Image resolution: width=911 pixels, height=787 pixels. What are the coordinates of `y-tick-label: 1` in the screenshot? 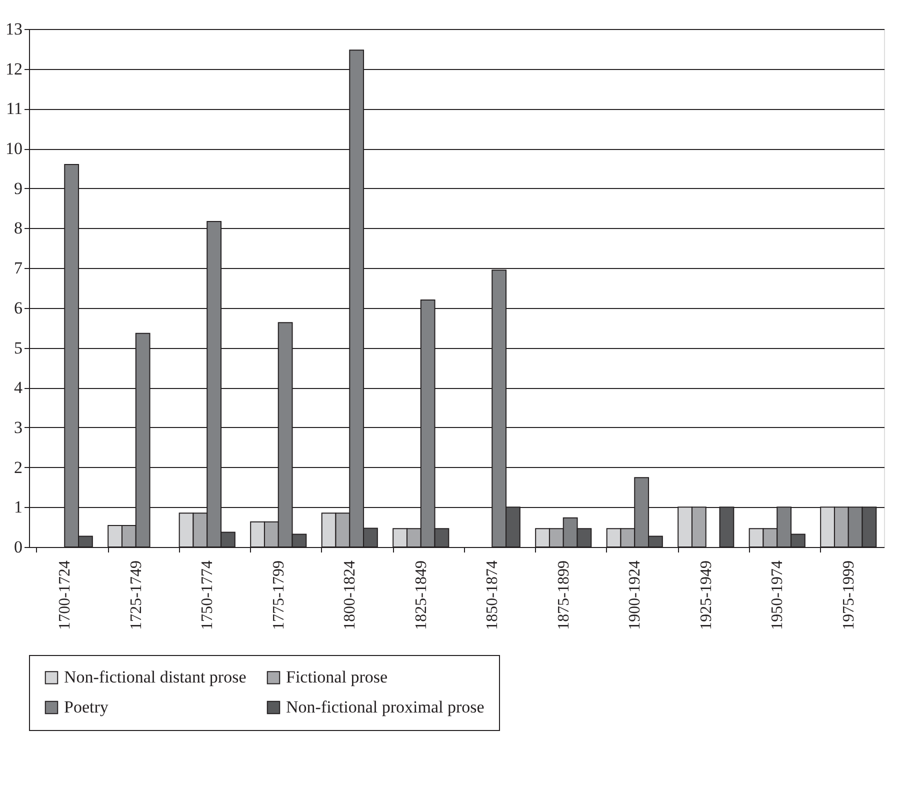 It's located at (18, 507).